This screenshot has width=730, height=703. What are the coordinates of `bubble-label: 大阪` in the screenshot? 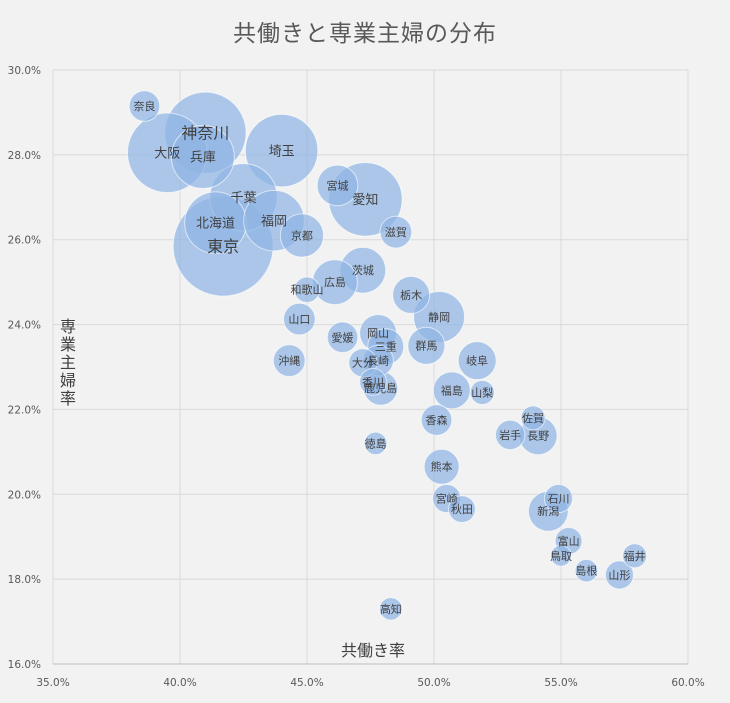 It's located at (167, 153).